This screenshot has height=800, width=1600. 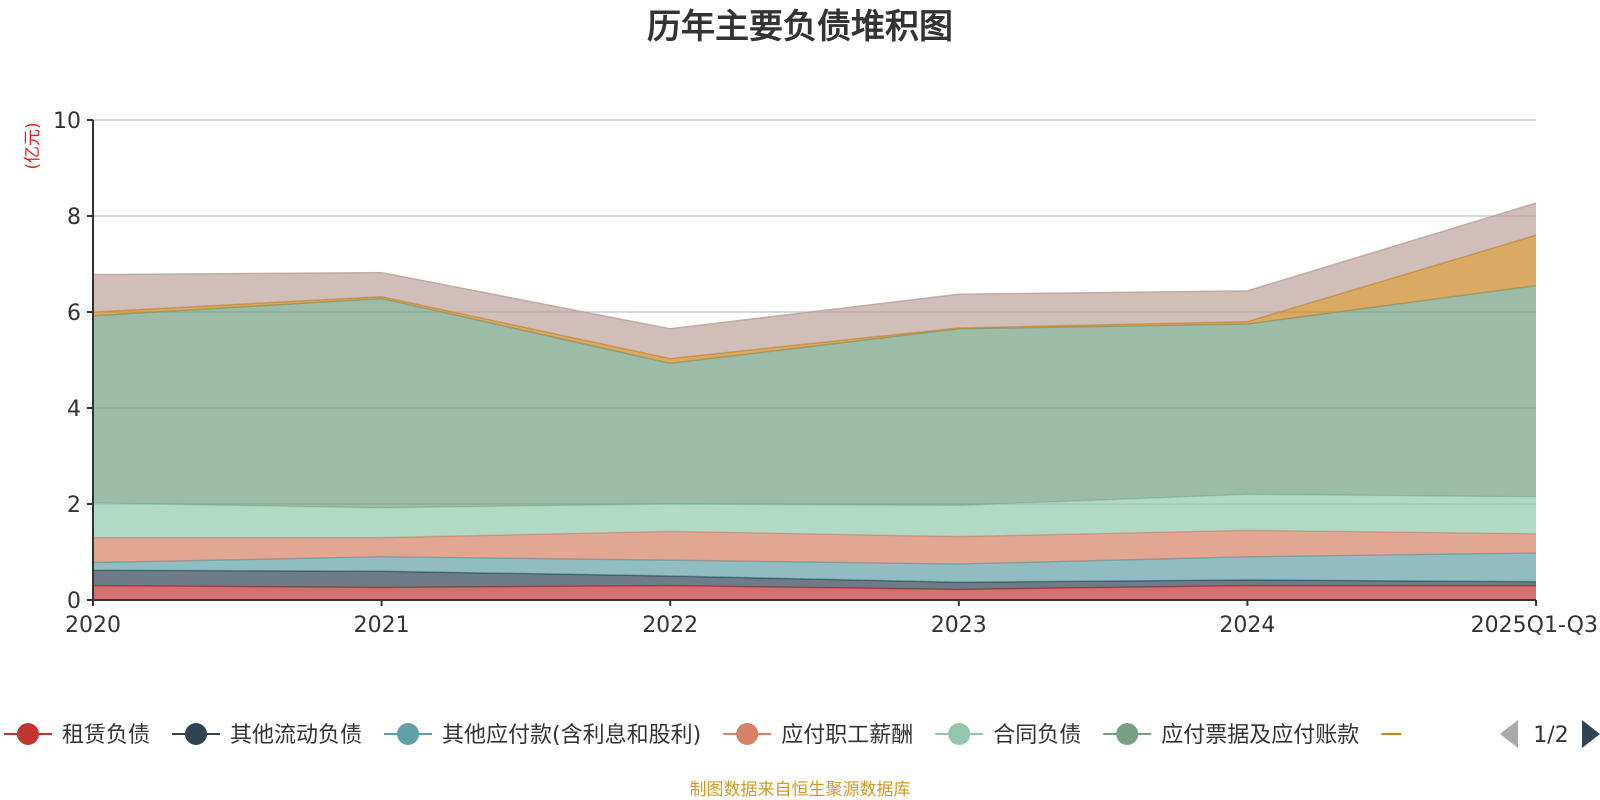 What do you see at coordinates (800, 27) in the screenshot?
I see `chart-title: 历年主要负债堆积图` at bounding box center [800, 27].